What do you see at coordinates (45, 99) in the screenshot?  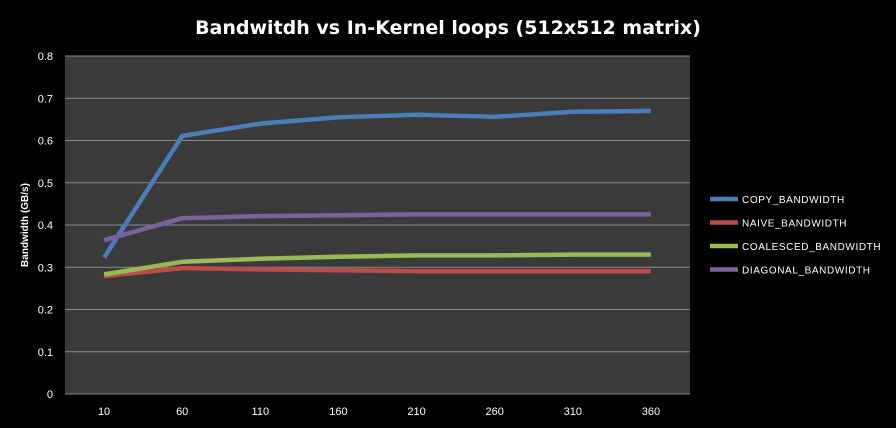 I see `y-tick-label: 0.7` at bounding box center [45, 99].